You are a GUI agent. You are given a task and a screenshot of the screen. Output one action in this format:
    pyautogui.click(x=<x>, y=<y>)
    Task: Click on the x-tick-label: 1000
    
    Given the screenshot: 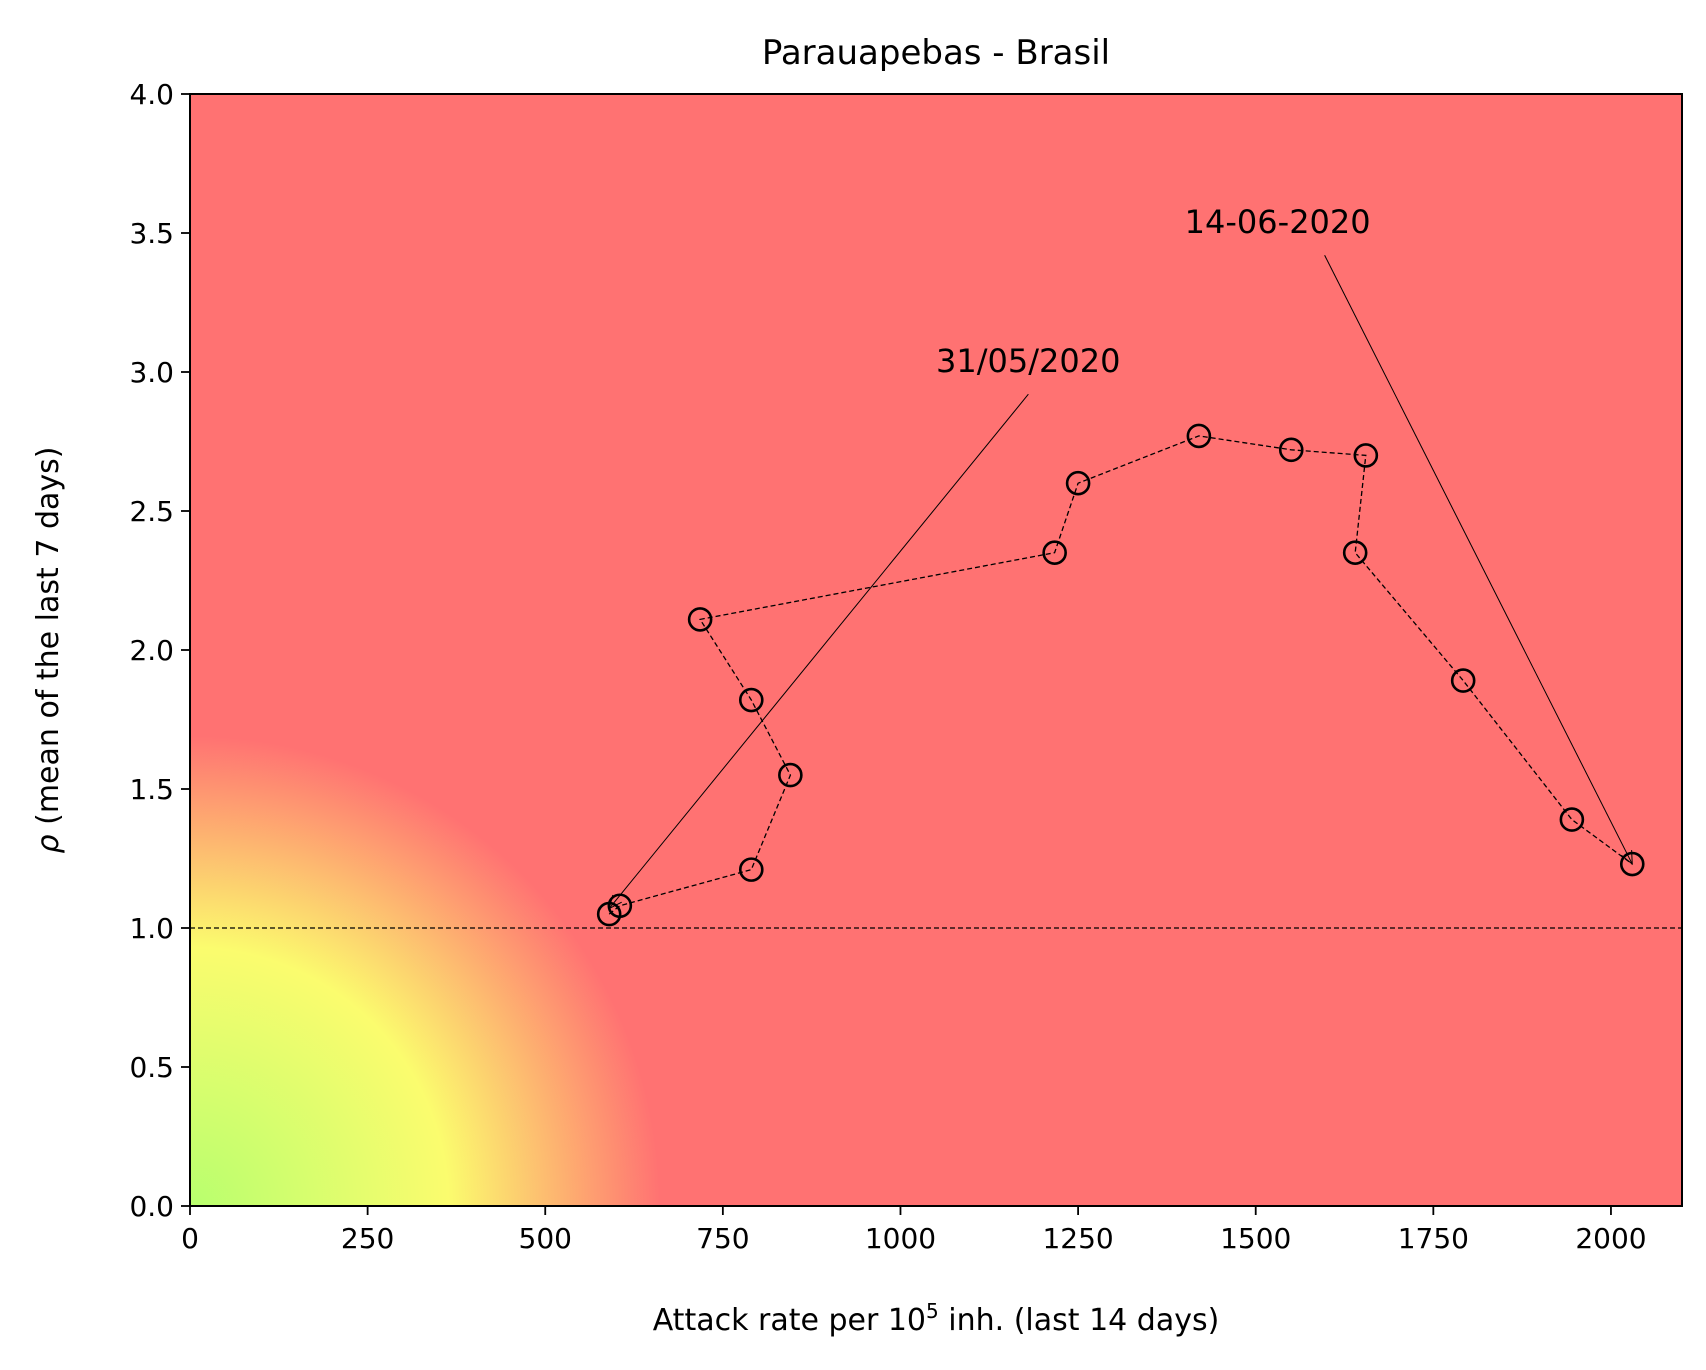 What is the action you would take?
    pyautogui.click(x=900, y=1238)
    